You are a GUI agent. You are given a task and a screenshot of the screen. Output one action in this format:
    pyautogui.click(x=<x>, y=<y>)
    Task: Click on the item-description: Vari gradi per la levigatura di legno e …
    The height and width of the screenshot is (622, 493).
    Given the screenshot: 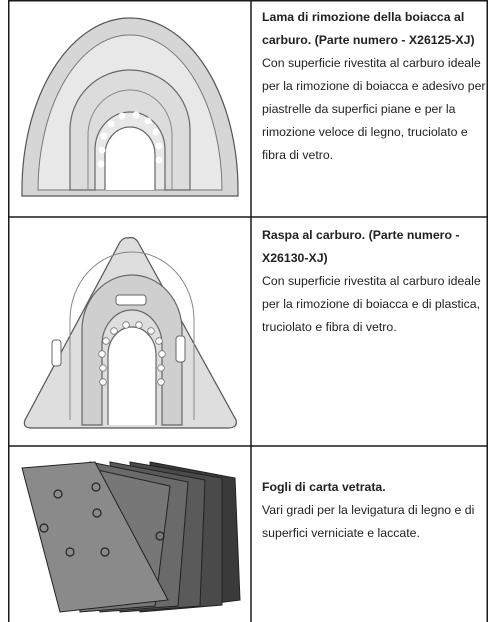 What is the action you would take?
    pyautogui.click(x=368, y=521)
    